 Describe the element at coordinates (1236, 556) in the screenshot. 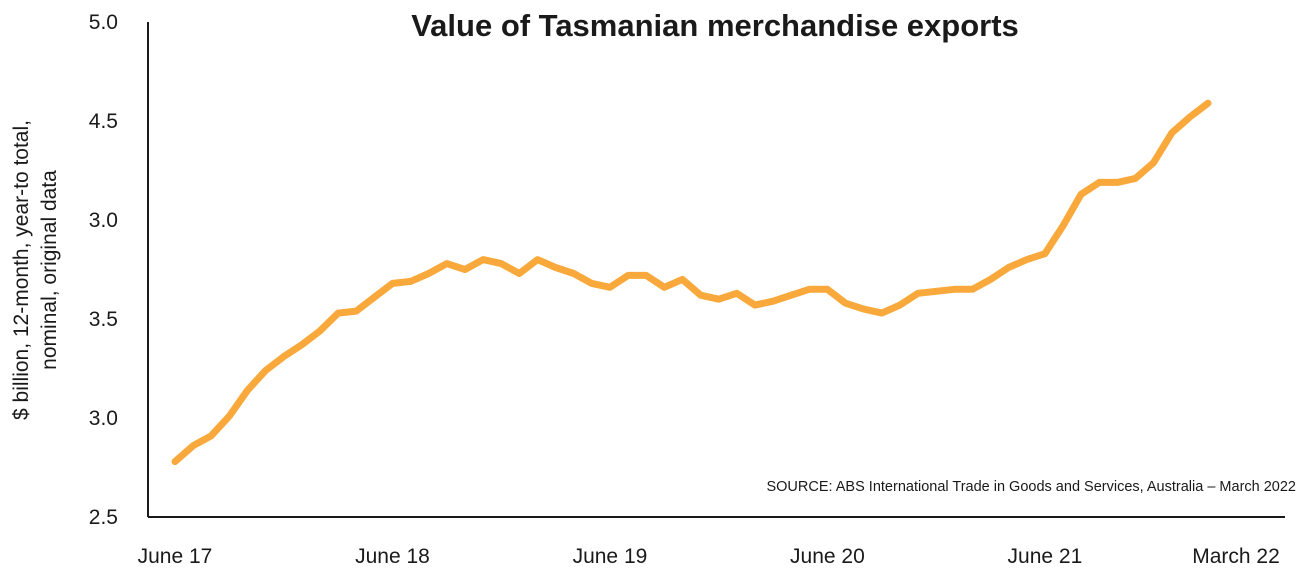

I see `x-tick-label: March 22` at that location.